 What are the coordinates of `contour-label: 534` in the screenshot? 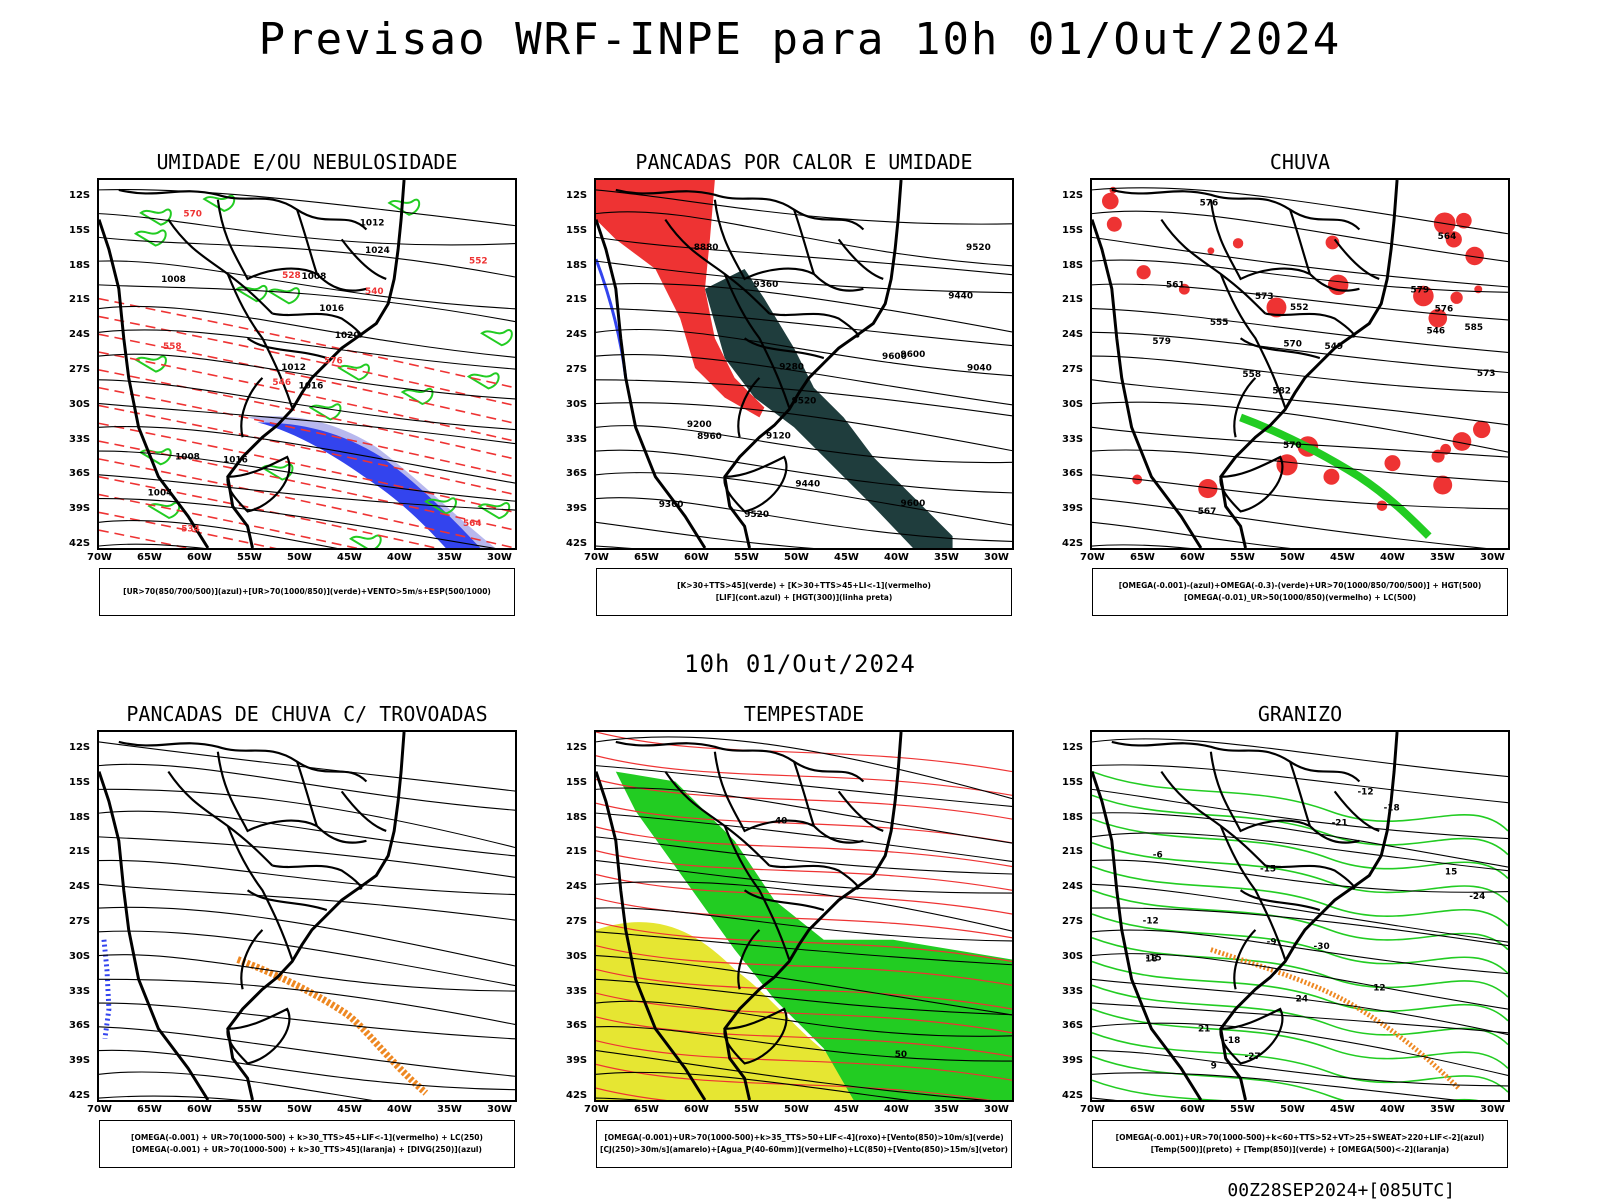 It's located at (190, 529).